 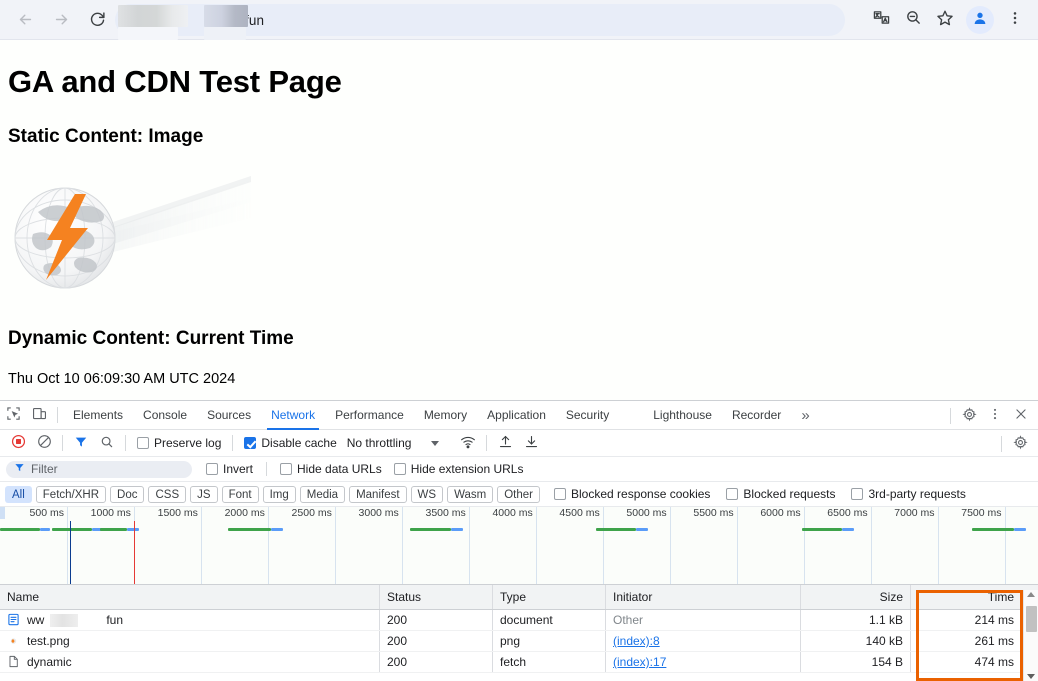 I want to click on tab-console: Console, so click(x=165, y=414).